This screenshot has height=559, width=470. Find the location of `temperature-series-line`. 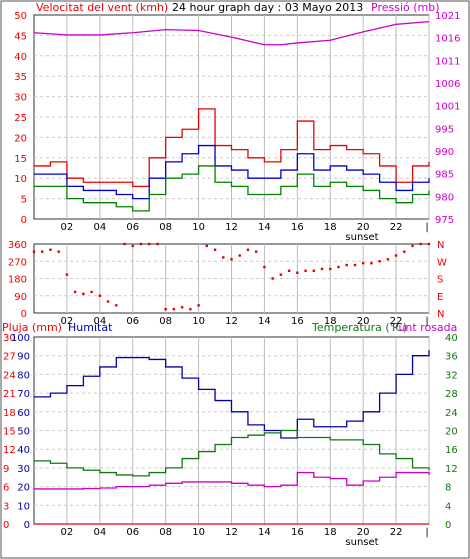

temperature-series-line is located at coordinates (232, 453).